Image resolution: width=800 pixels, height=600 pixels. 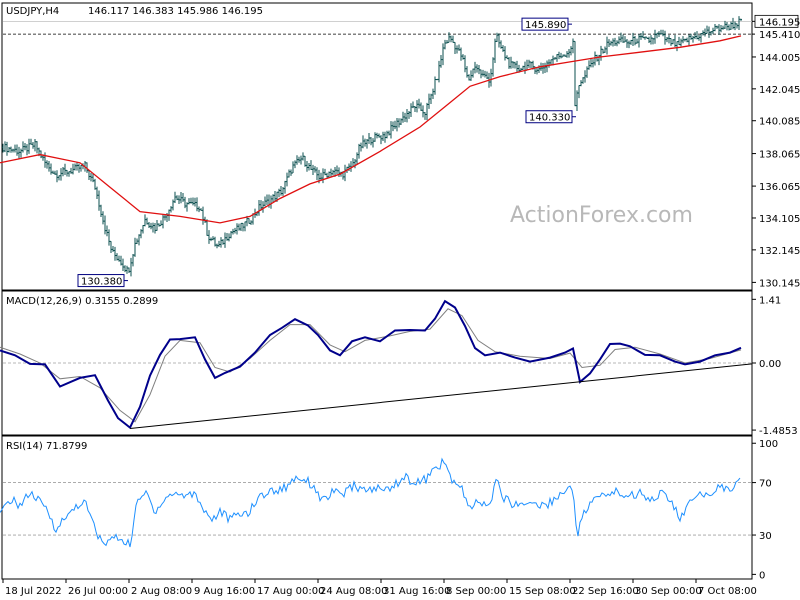 What do you see at coordinates (549, 118) in the screenshot?
I see `price-annotation-label: 140.330` at bounding box center [549, 118].